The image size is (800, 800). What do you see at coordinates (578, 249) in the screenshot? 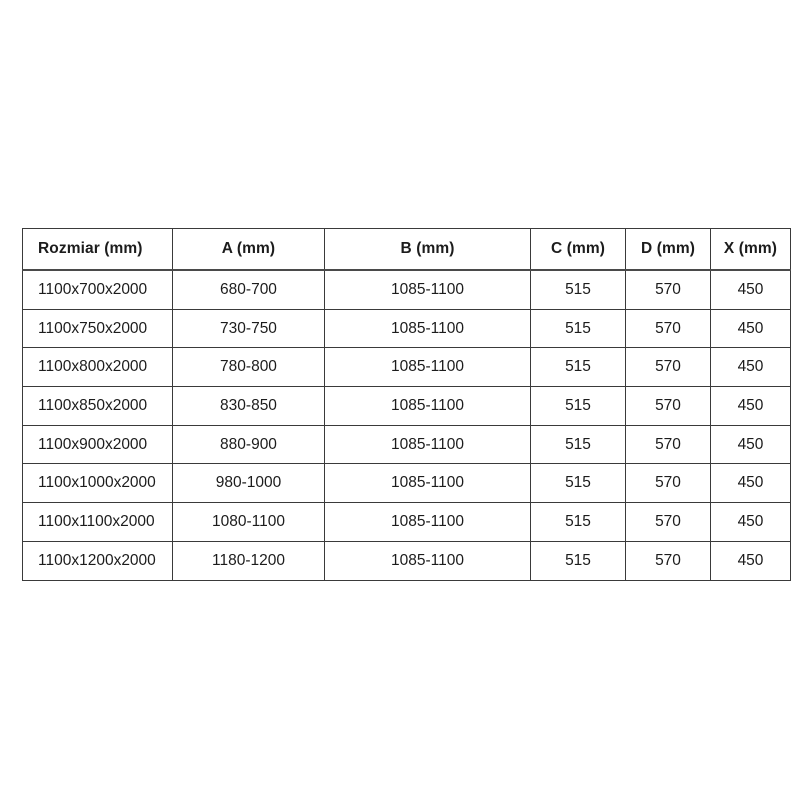
I see `column-header-c: C (mm)` at bounding box center [578, 249].